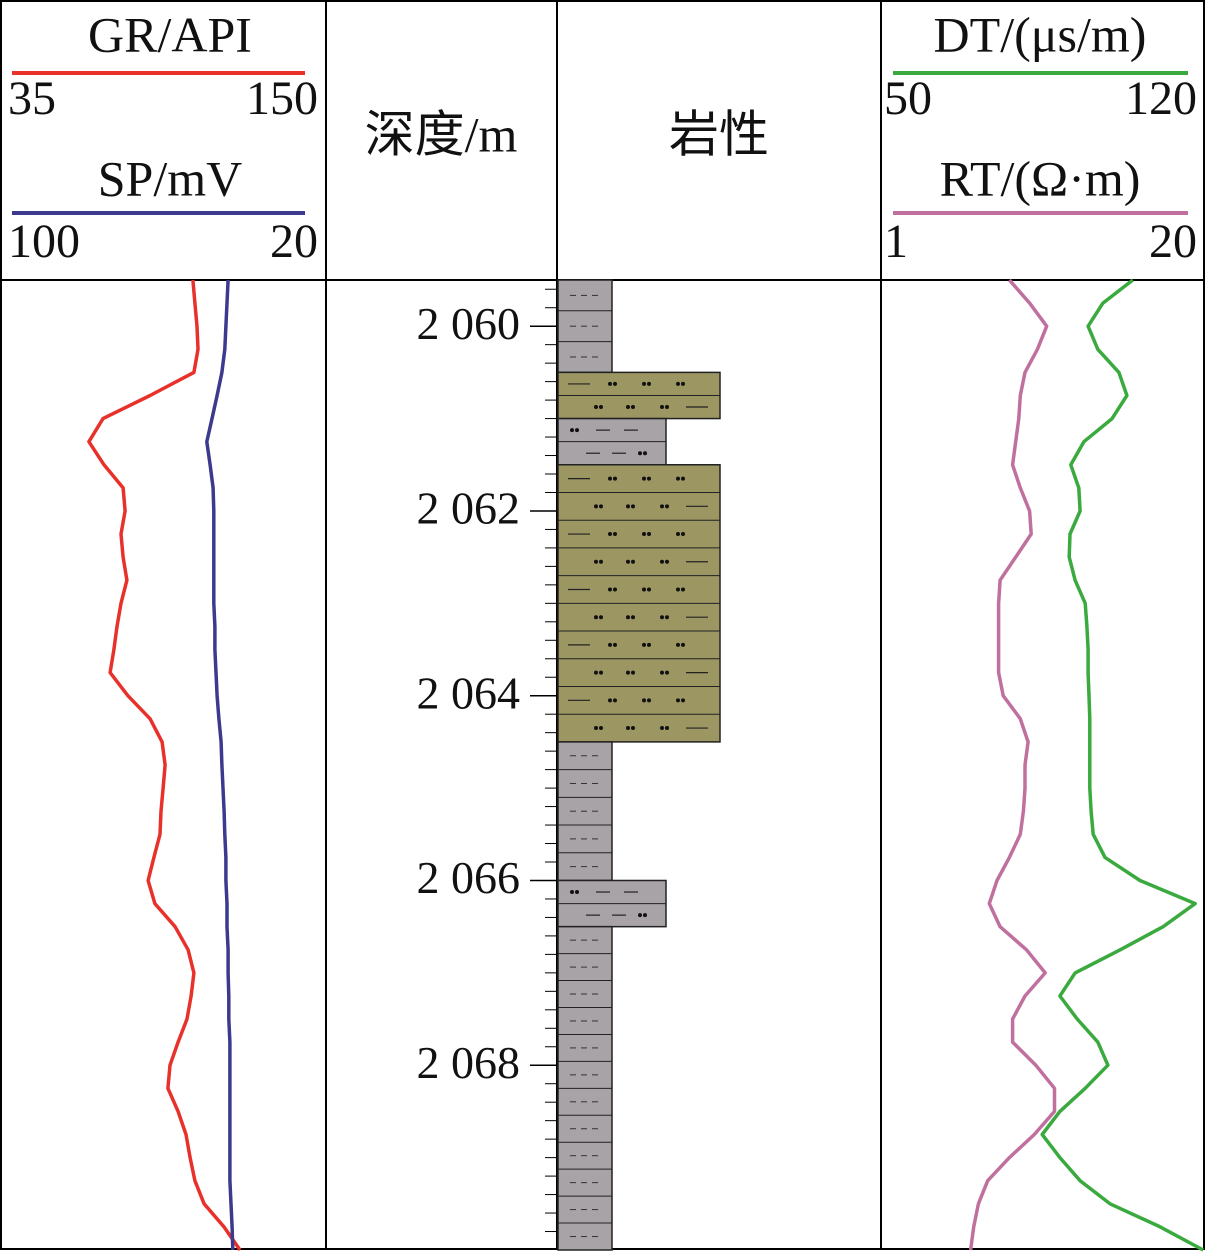  Describe the element at coordinates (469, 508) in the screenshot. I see `depth-tick-label: 2 062` at that location.